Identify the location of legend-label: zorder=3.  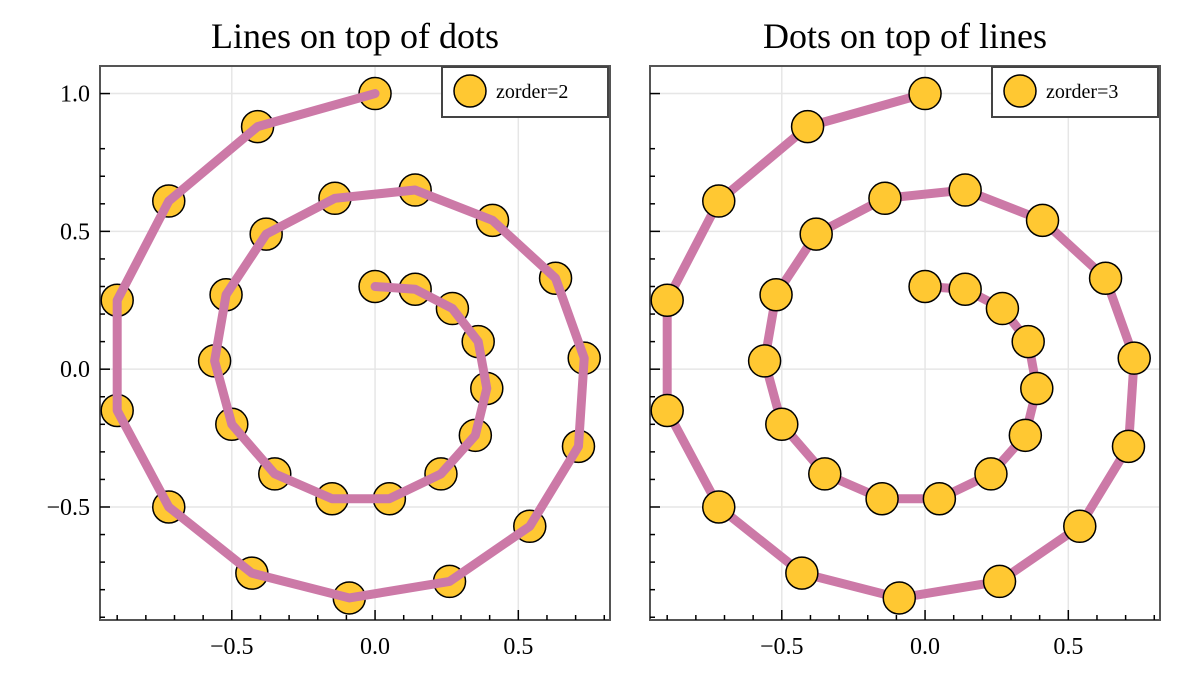
(1082, 92).